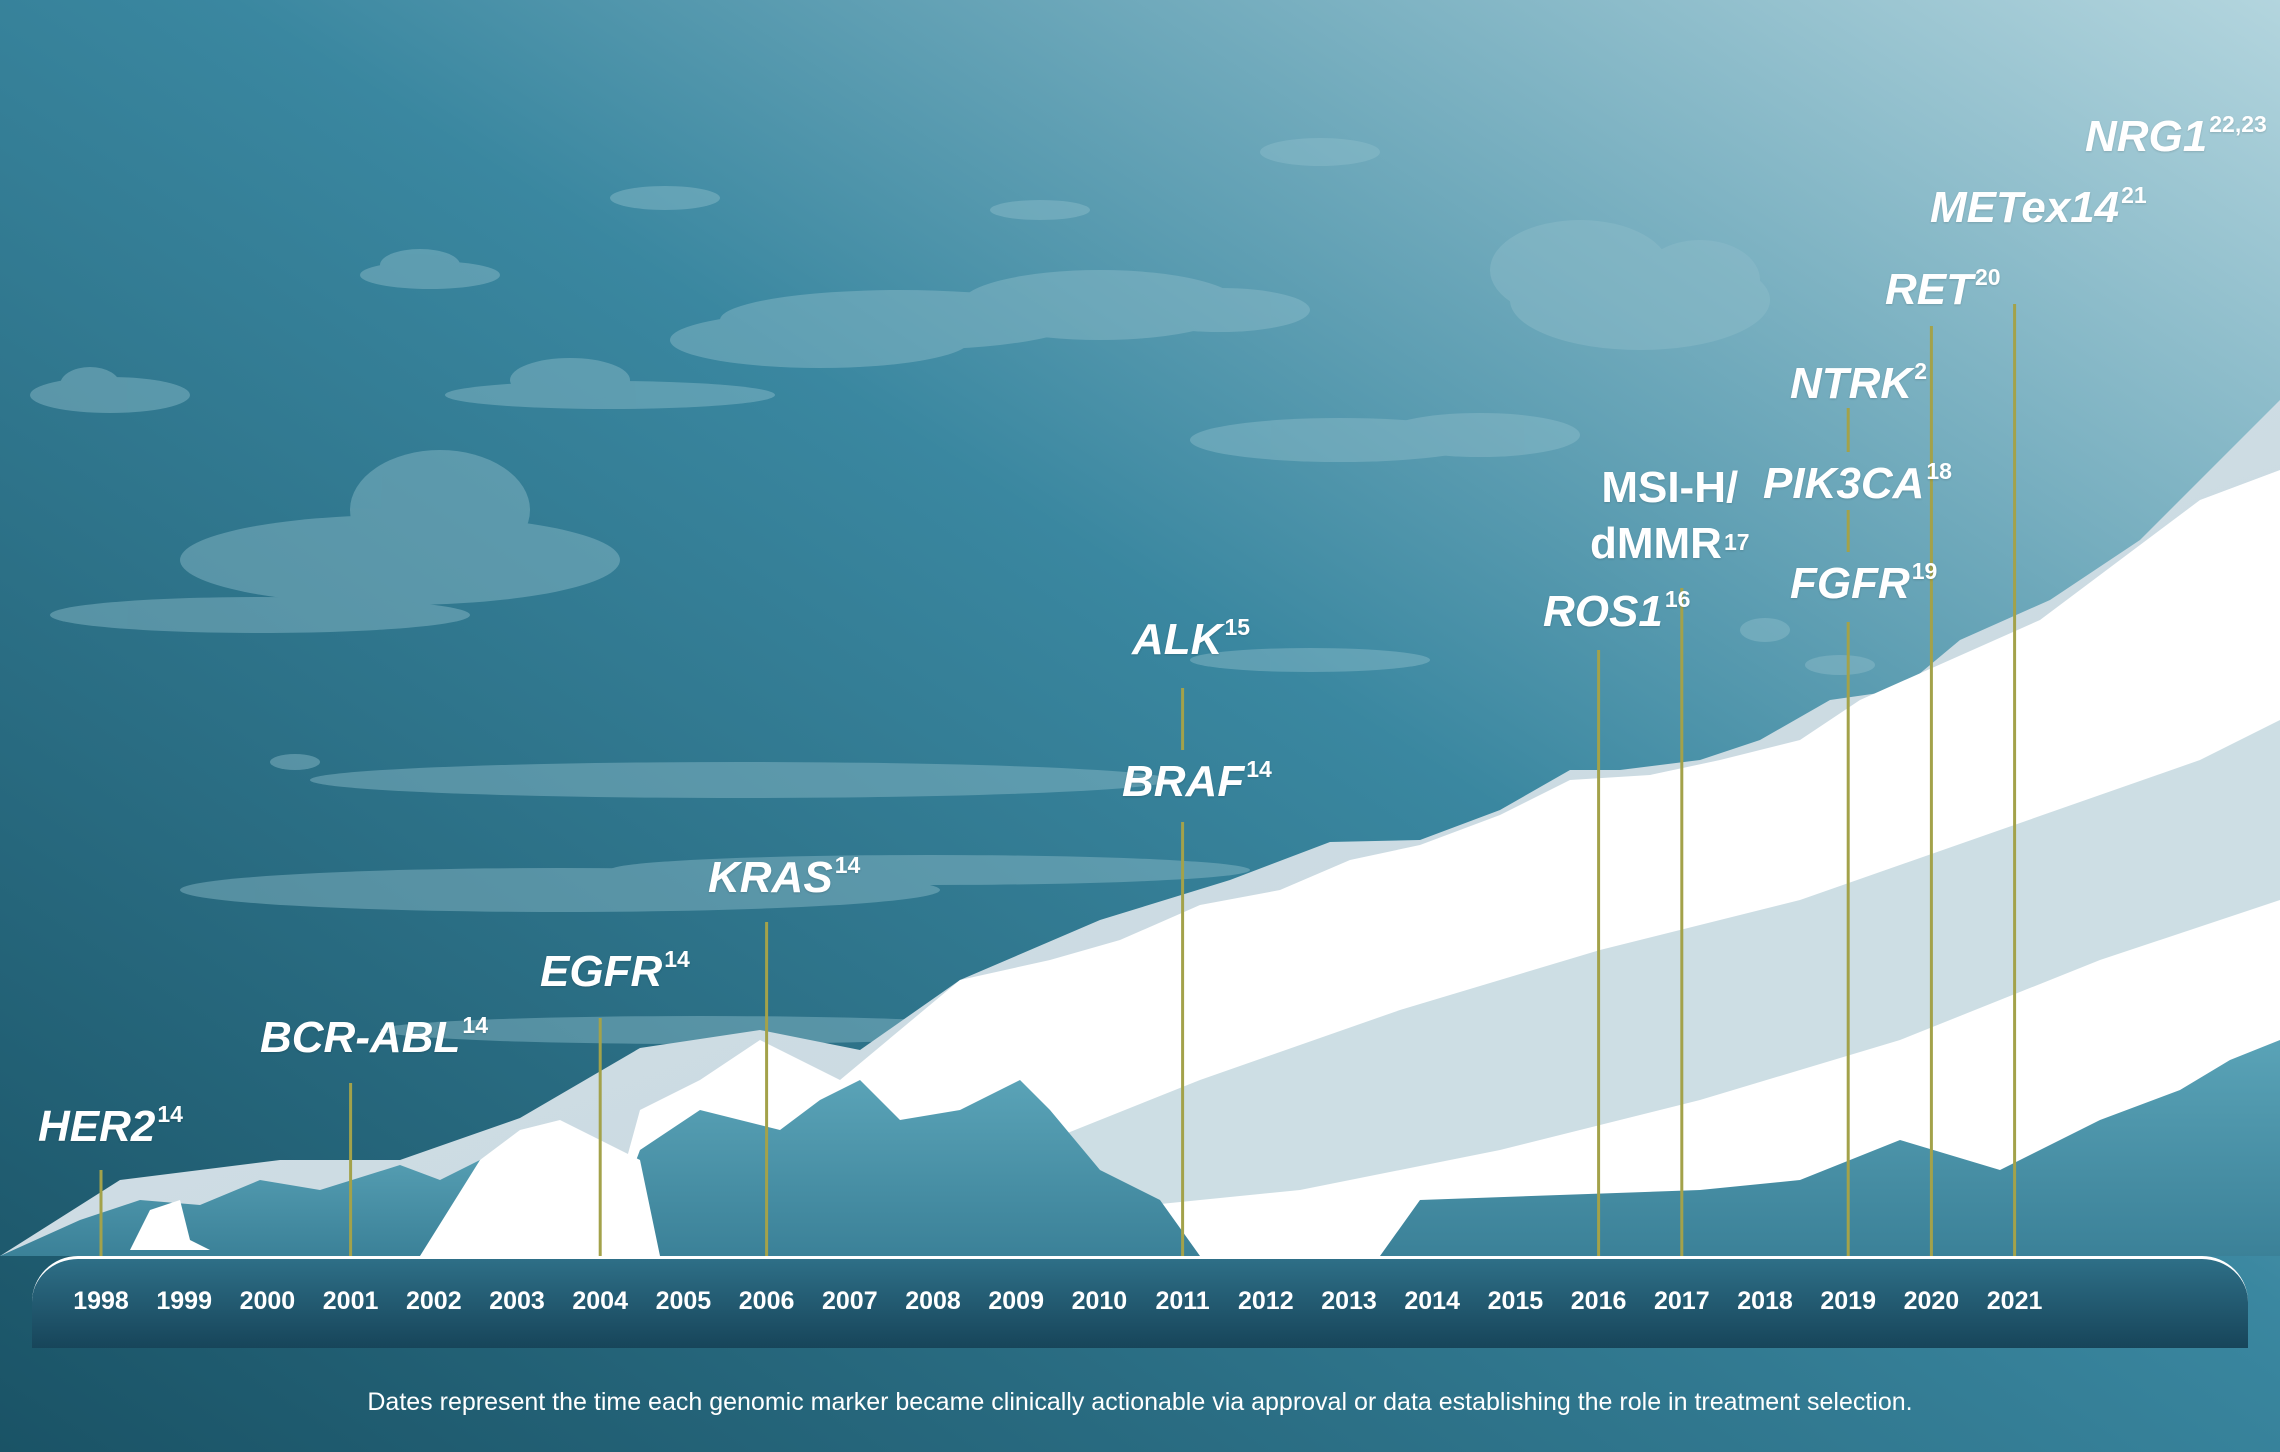  I want to click on reference-number: 21, so click(2134, 195).